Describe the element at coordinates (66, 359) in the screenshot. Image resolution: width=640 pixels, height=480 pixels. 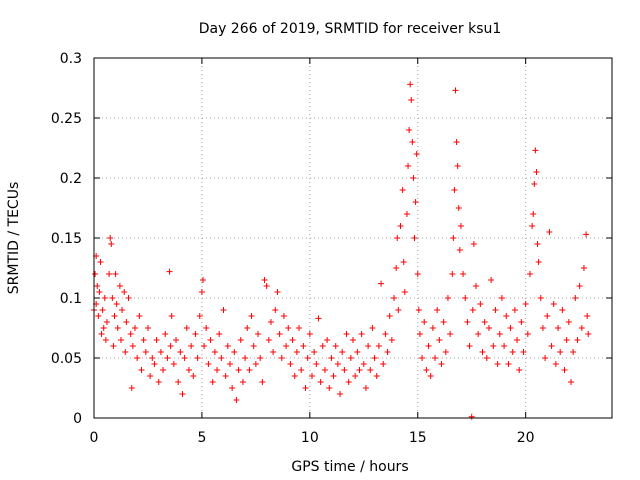
I see `y-tick-label: 0.05` at that location.